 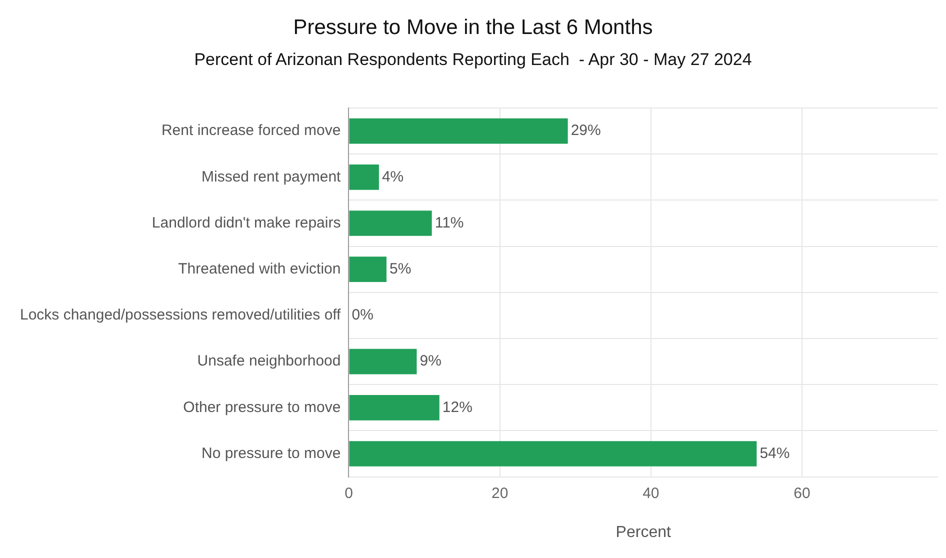 What do you see at coordinates (259, 269) in the screenshot?
I see `y-tick-label: Threatened with eviction` at bounding box center [259, 269].